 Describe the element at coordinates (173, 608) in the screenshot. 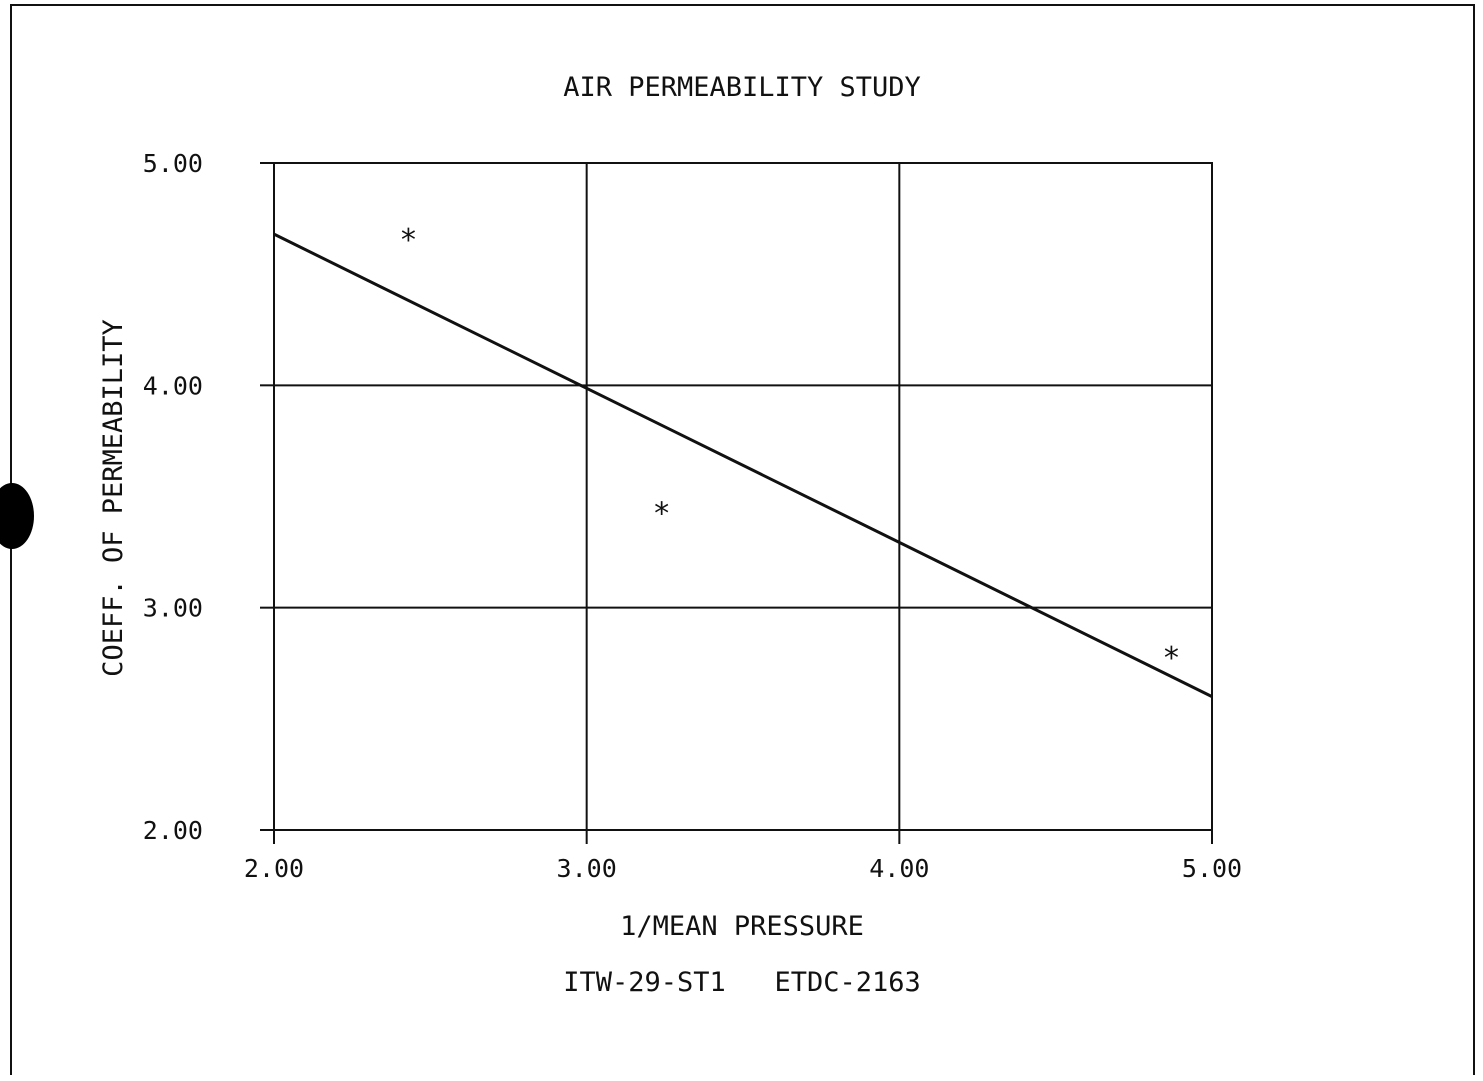

I see `y-tick-label: 3.00` at that location.